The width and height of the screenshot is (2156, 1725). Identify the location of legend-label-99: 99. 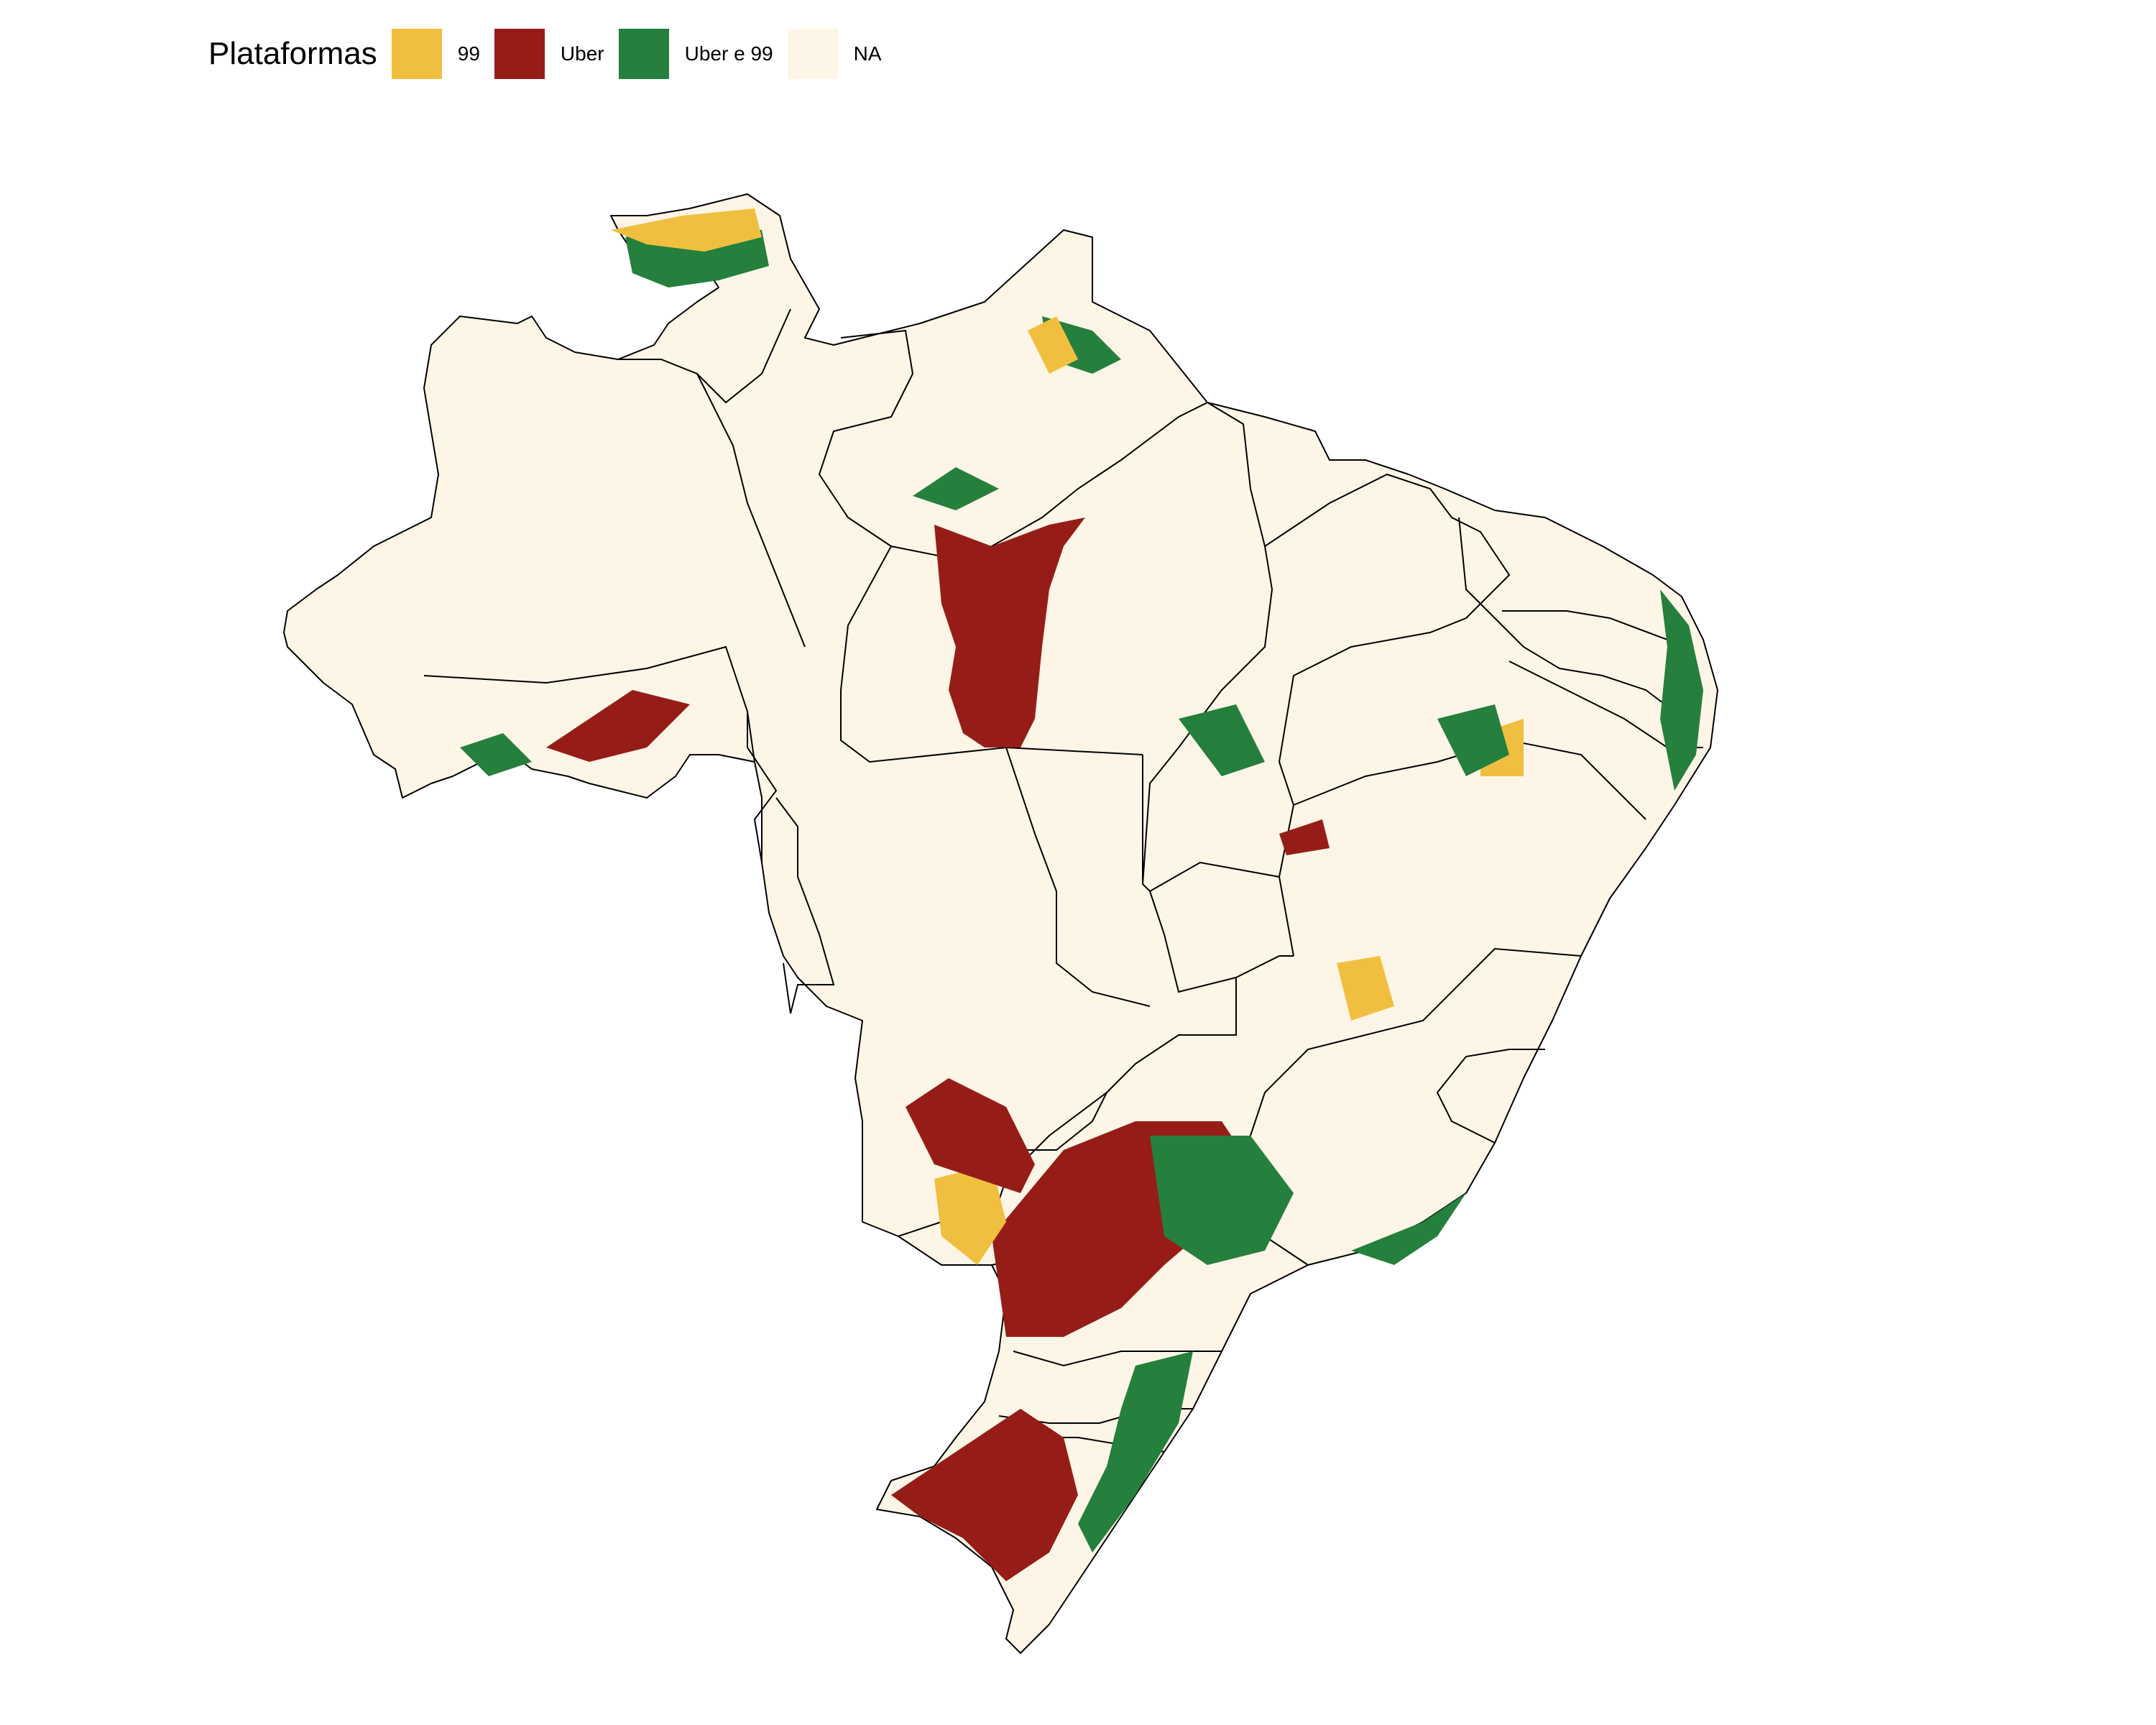
(469, 53).